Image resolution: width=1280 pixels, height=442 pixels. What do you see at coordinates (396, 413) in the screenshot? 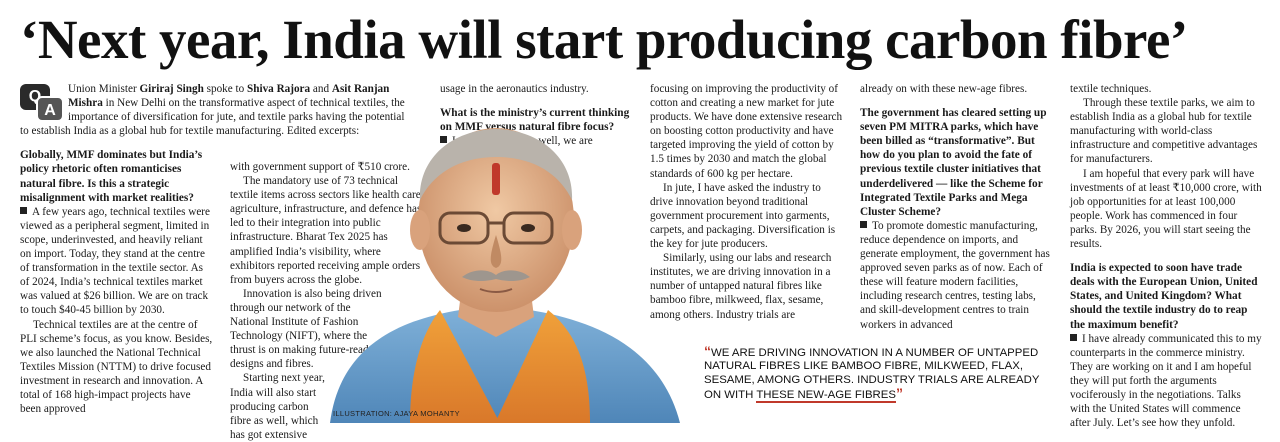
I see `illustration-credit: ILLUSTRATION: AJAYA MOHANTY` at bounding box center [396, 413].